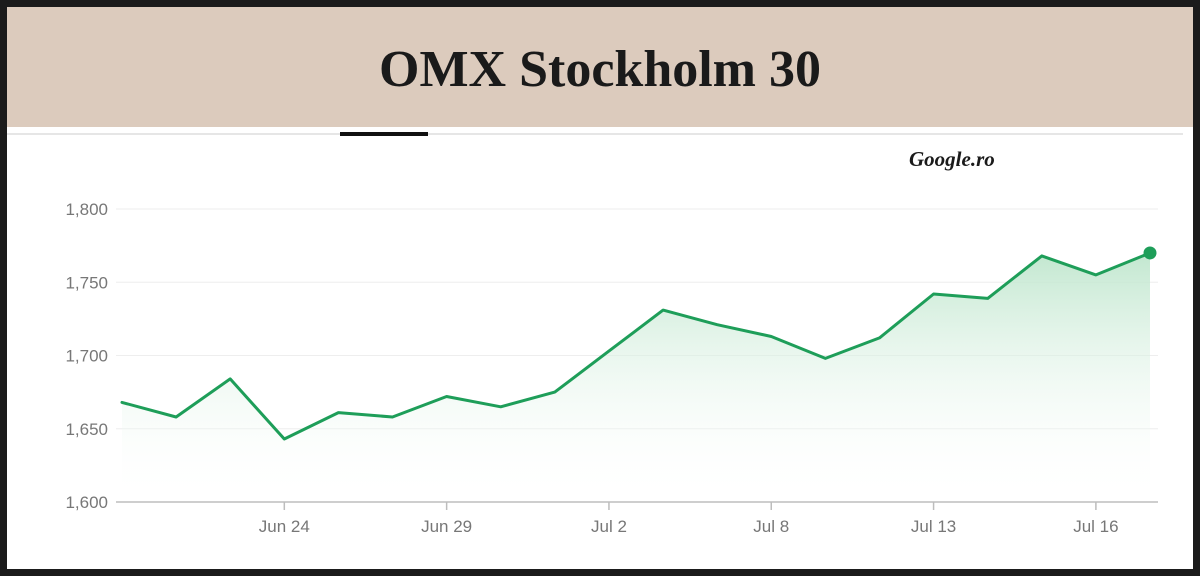 This screenshot has width=1200, height=576. Describe the element at coordinates (609, 526) in the screenshot. I see `x-tick-label: Jul 2` at that location.